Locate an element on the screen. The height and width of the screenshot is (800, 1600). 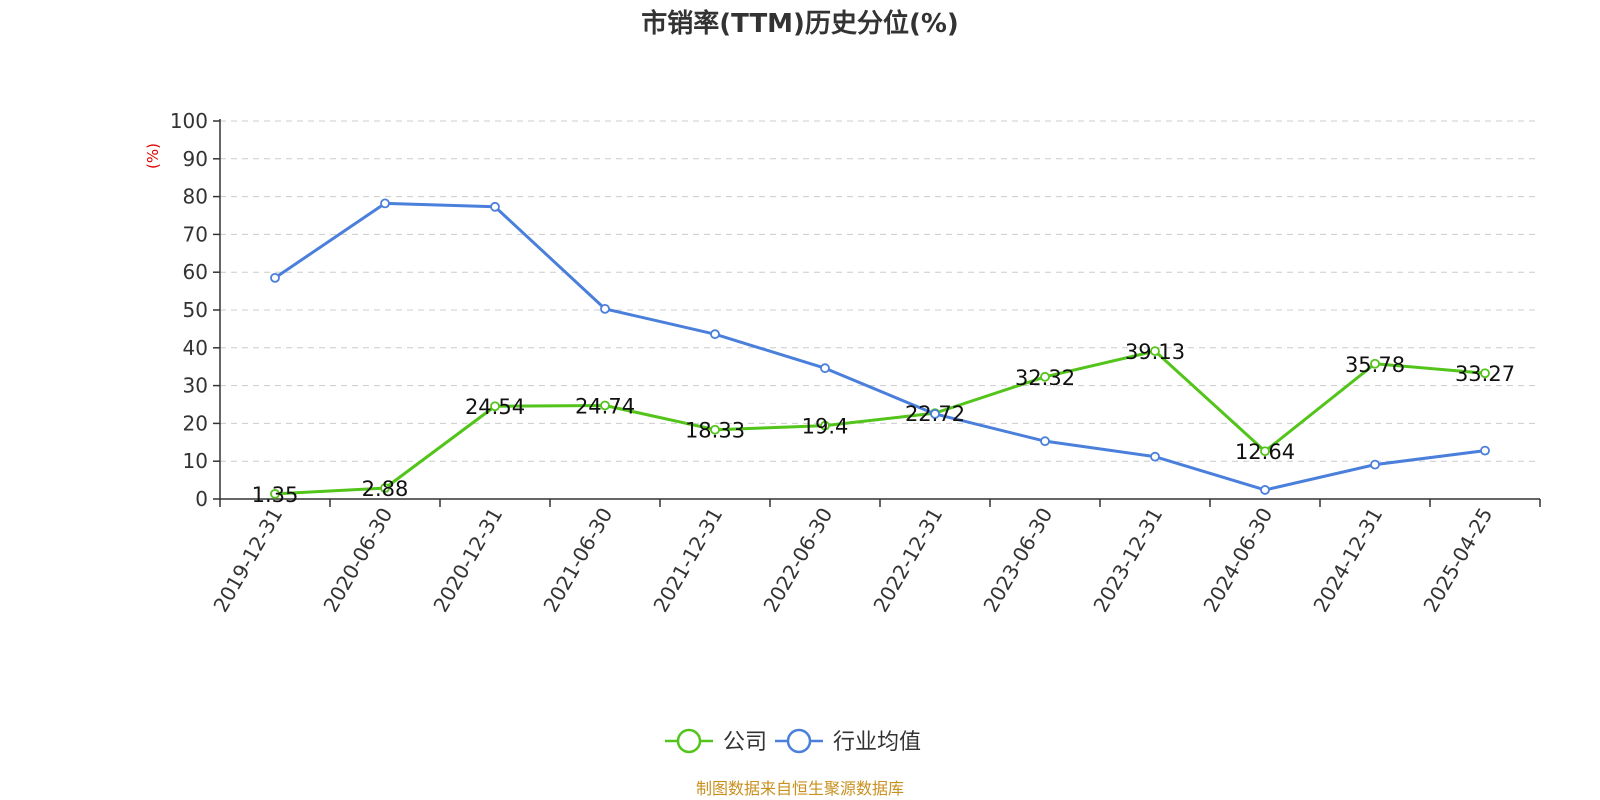
legend-label: 公司 is located at coordinates (745, 742).